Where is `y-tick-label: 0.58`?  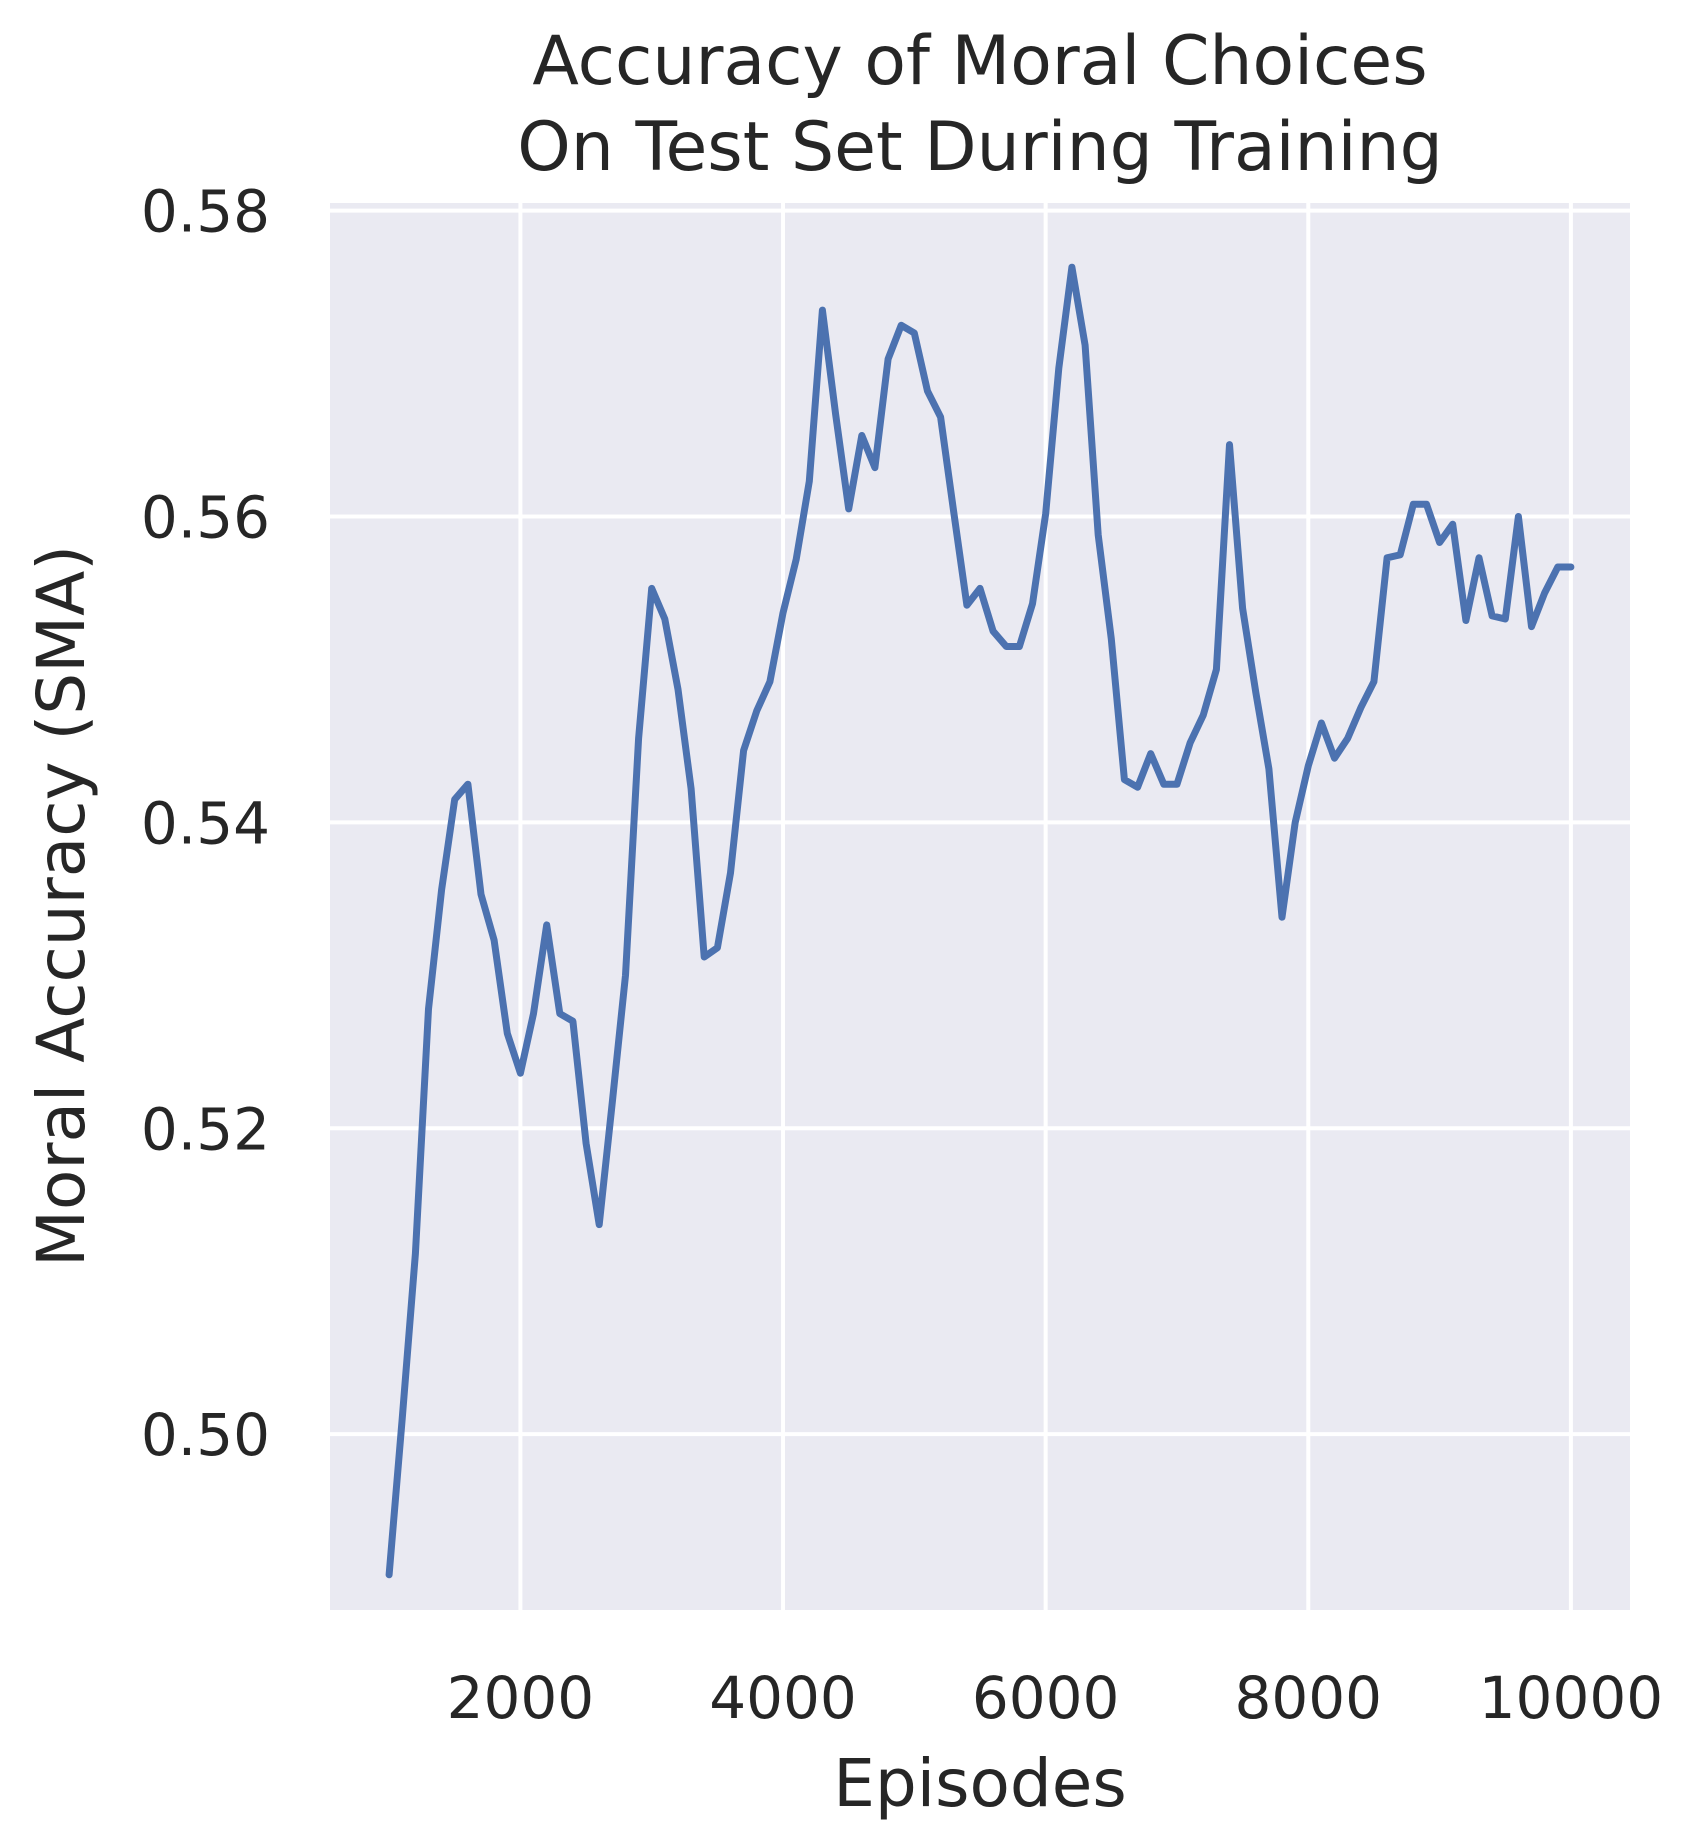 y-tick-label: 0.58 is located at coordinates (205, 212).